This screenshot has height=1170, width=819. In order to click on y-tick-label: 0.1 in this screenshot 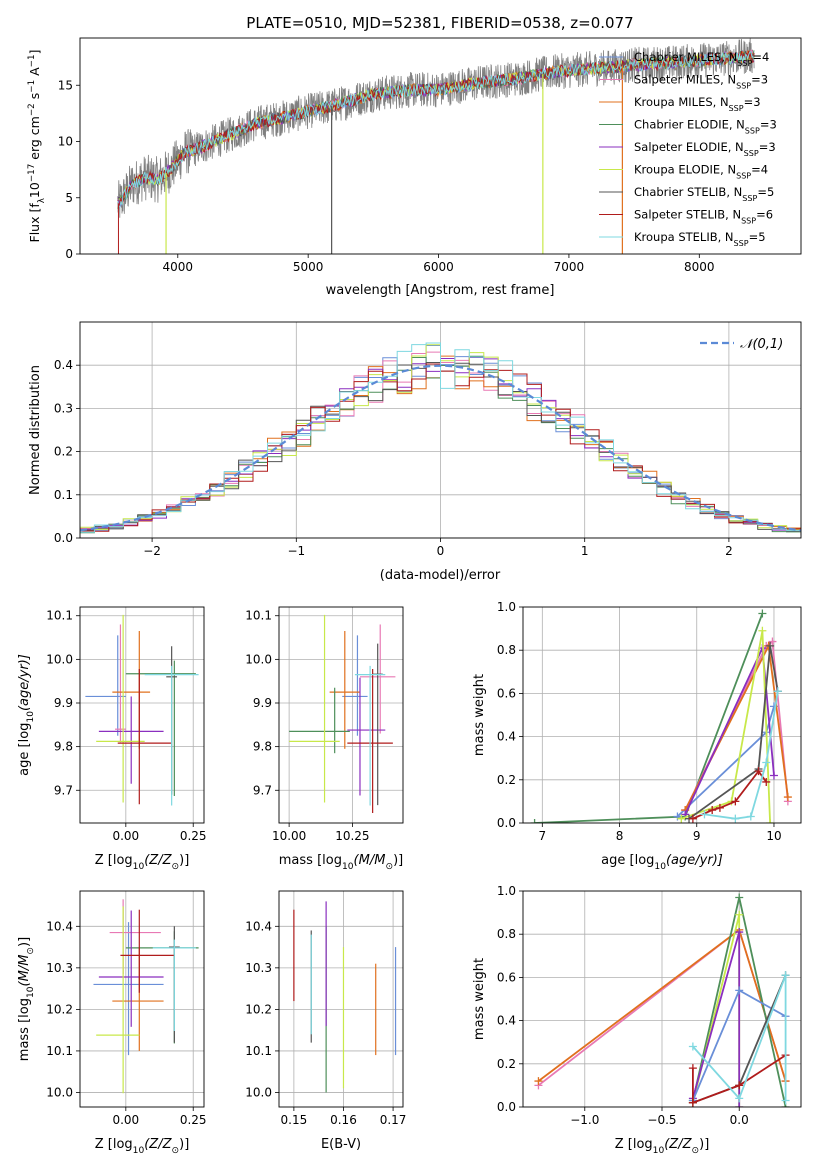, I will do `click(63, 495)`.